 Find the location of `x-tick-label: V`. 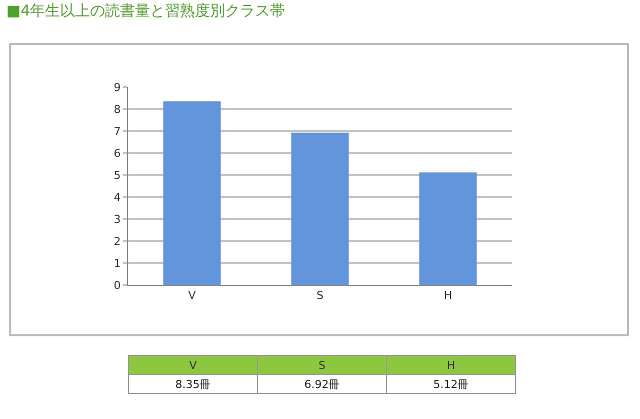

x-tick-label: V is located at coordinates (192, 295).